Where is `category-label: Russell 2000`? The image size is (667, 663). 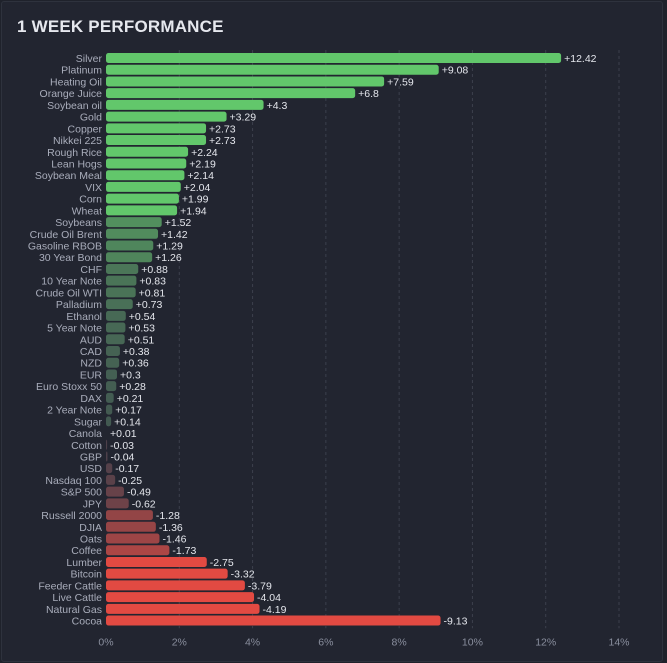 category-label: Russell 2000 is located at coordinates (71, 516).